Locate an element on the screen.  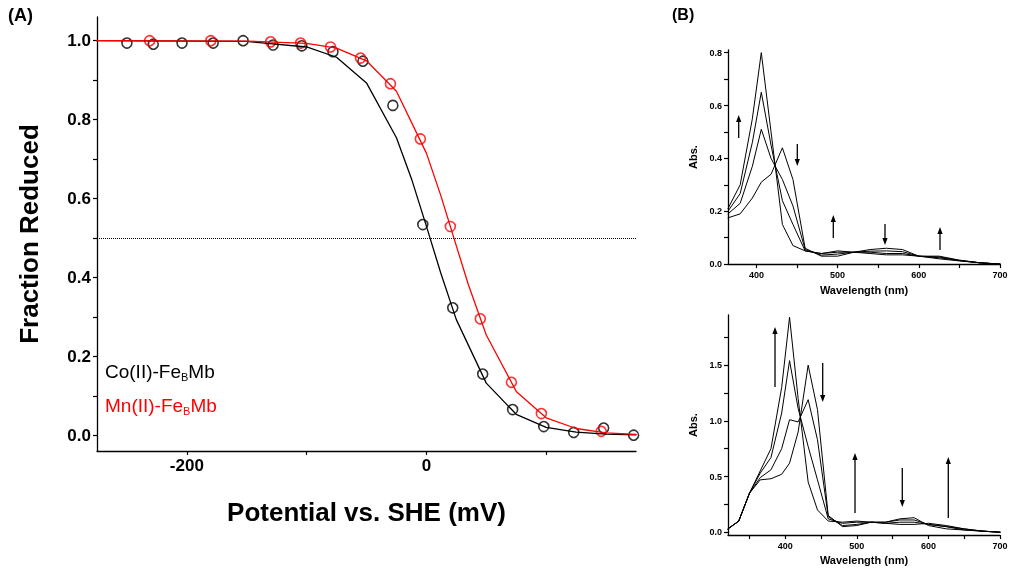
x-tick-label: -200 is located at coordinates (186, 465).